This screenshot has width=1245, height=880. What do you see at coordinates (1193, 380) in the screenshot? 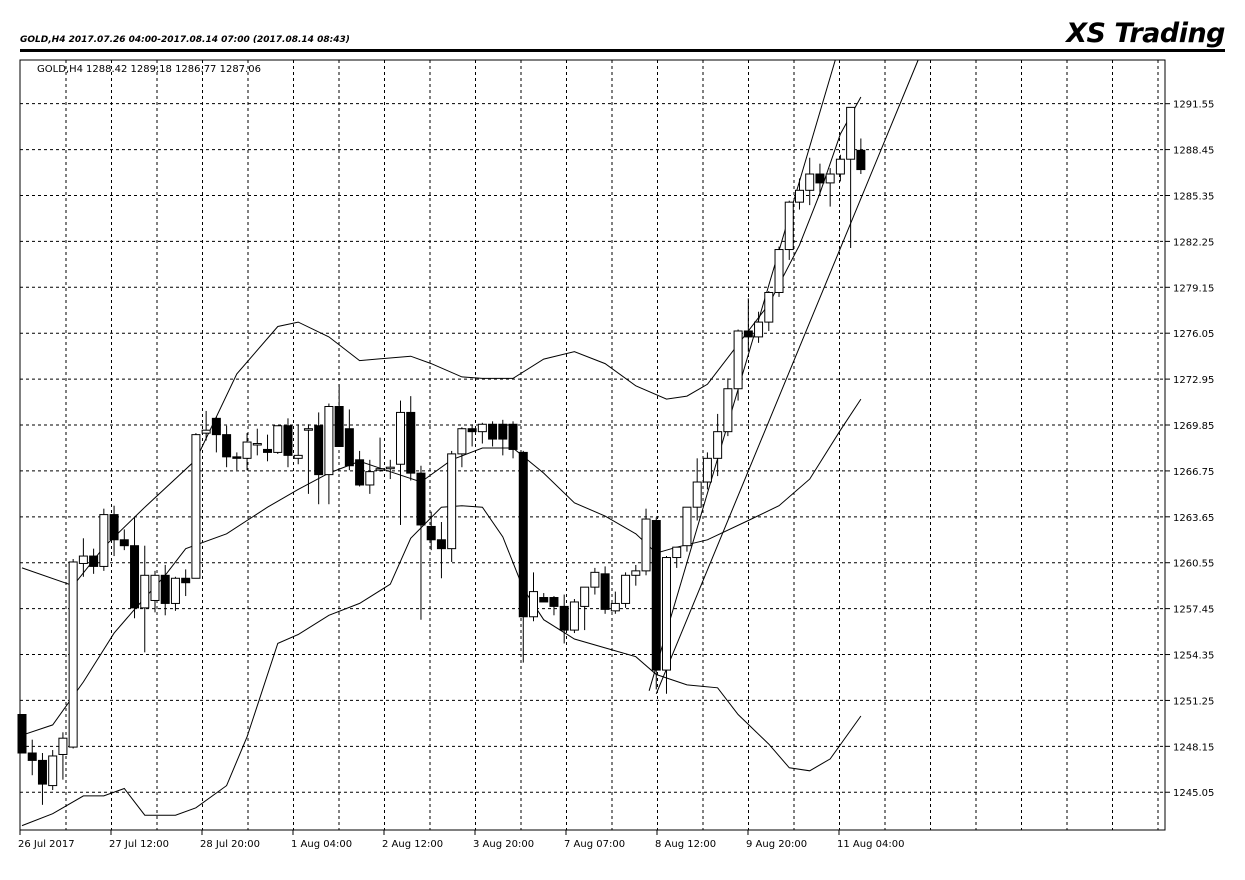
I see `y-tick-label: 1272.95` at bounding box center [1193, 380].